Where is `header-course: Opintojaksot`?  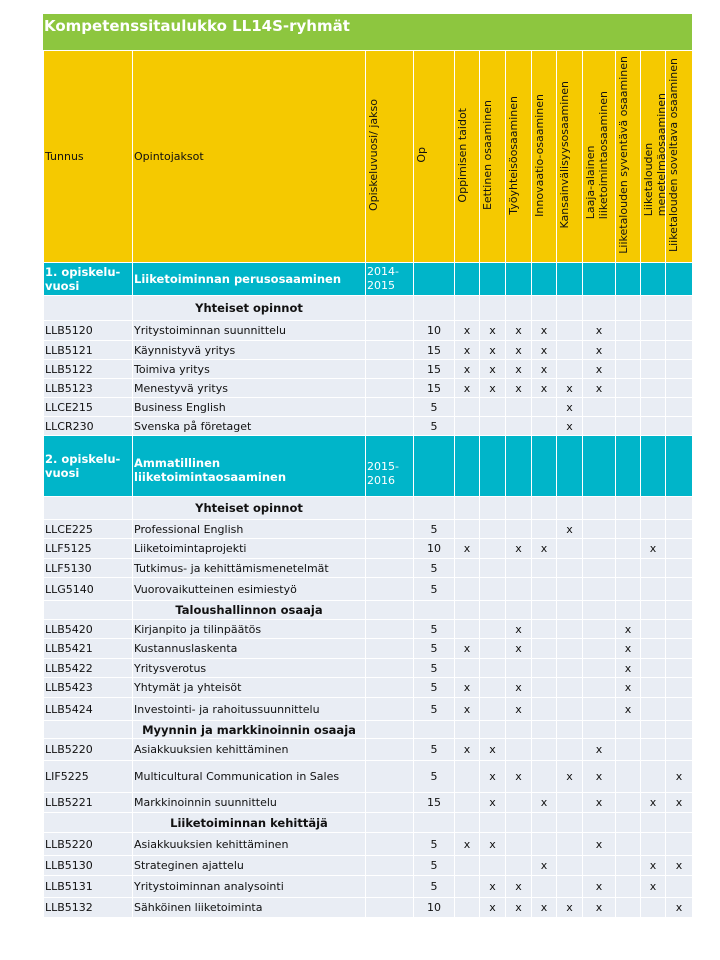
header-course: Opintojaksot is located at coordinates (249, 156).